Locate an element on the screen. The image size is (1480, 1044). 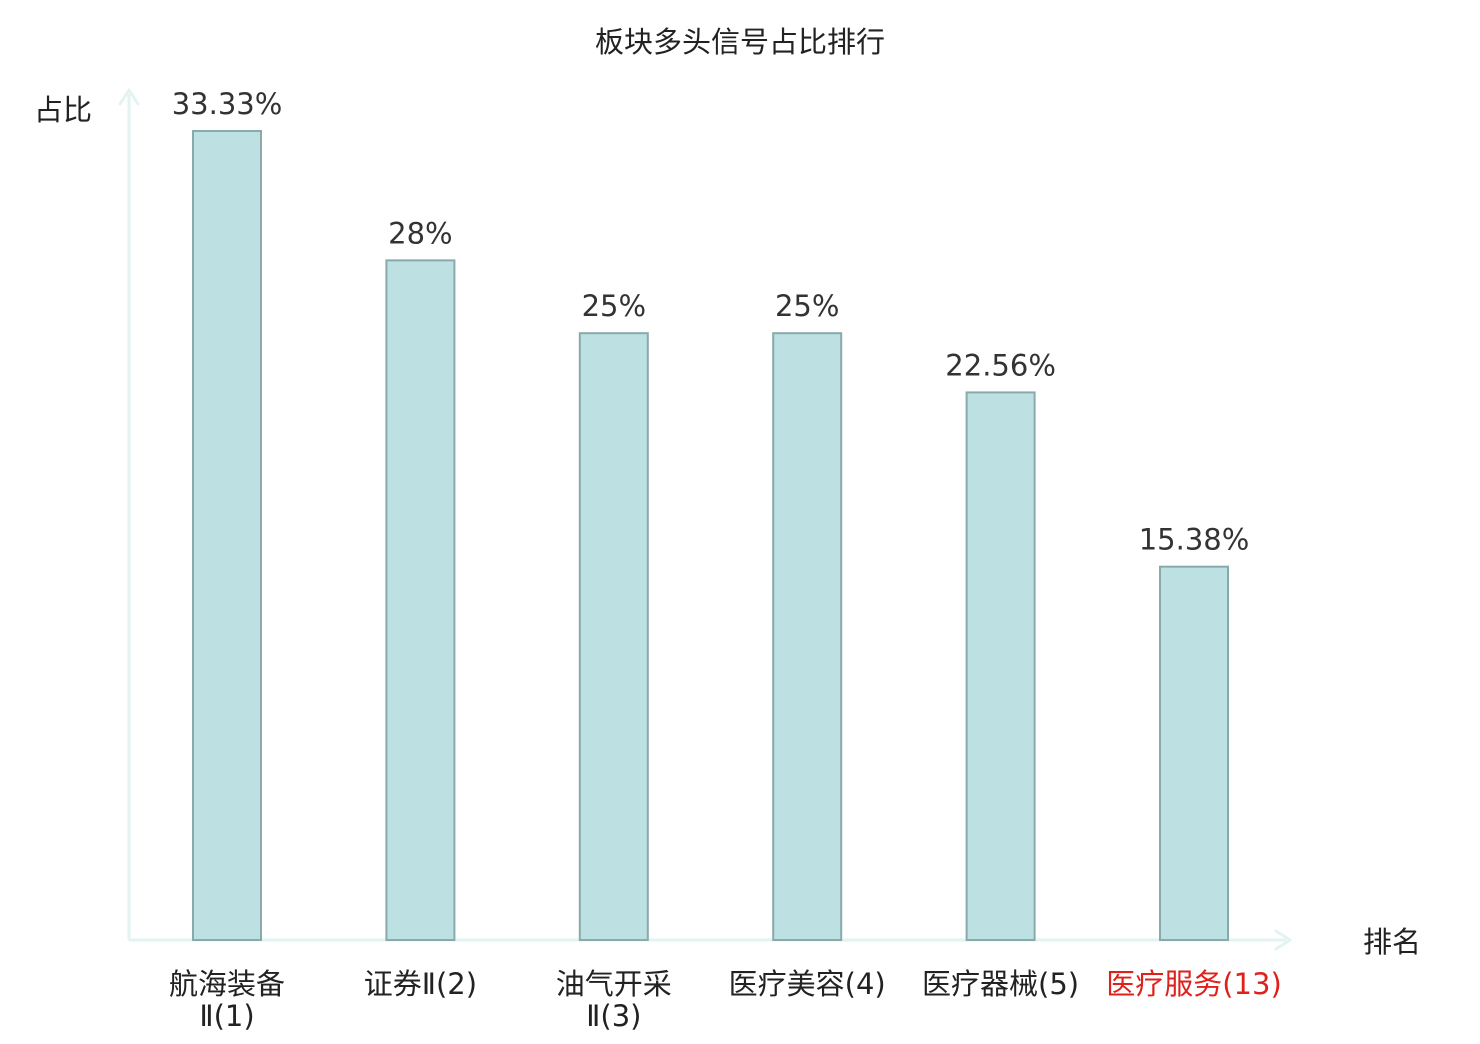
category-tick-label: 航海装备 is located at coordinates (227, 984).